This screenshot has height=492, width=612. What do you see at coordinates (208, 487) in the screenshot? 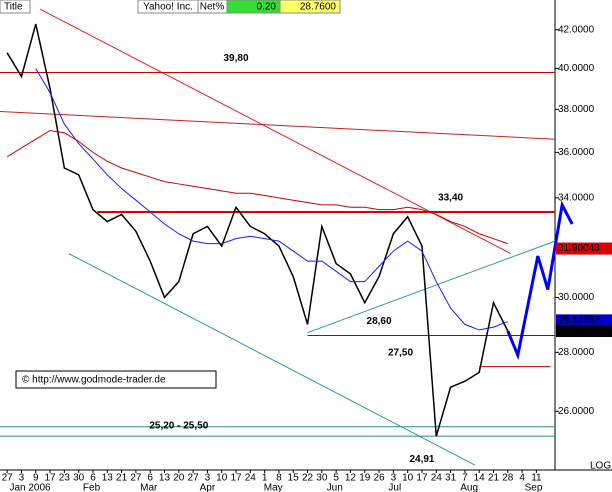
I see `month-label: Apr` at bounding box center [208, 487].